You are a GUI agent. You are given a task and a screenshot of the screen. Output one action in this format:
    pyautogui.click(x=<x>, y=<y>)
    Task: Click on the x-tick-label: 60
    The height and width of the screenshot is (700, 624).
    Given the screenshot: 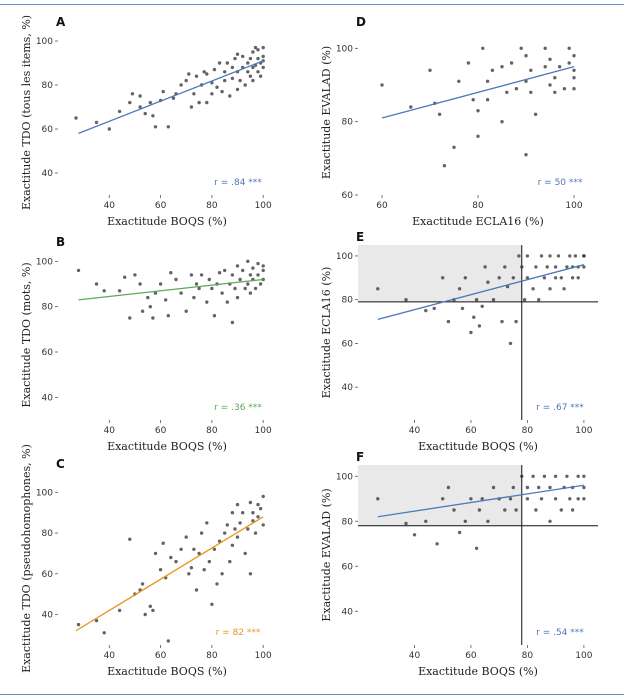 What is the action you would take?
    pyautogui.click(x=161, y=431)
    